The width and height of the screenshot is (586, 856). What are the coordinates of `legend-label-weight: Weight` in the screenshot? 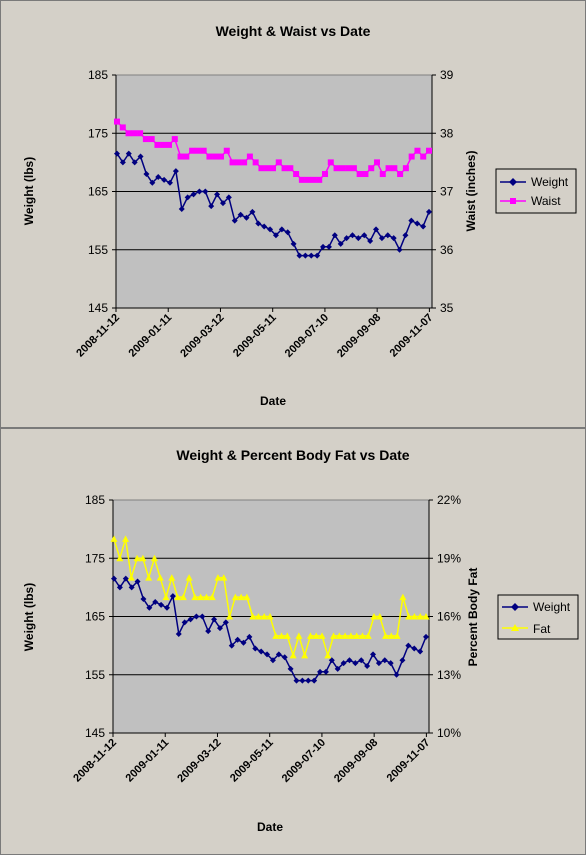 It's located at (550, 182).